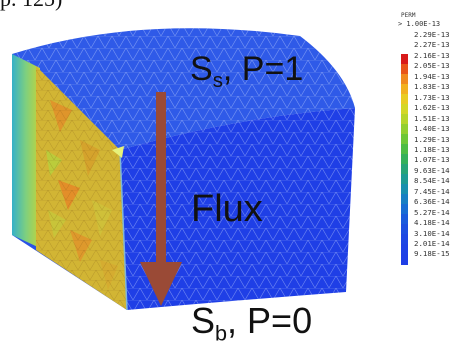 Image resolution: width=473 pixels, height=352 pixels. Describe the element at coordinates (221, 333) in the screenshot. I see `bottom-label-subscript: b` at that location.